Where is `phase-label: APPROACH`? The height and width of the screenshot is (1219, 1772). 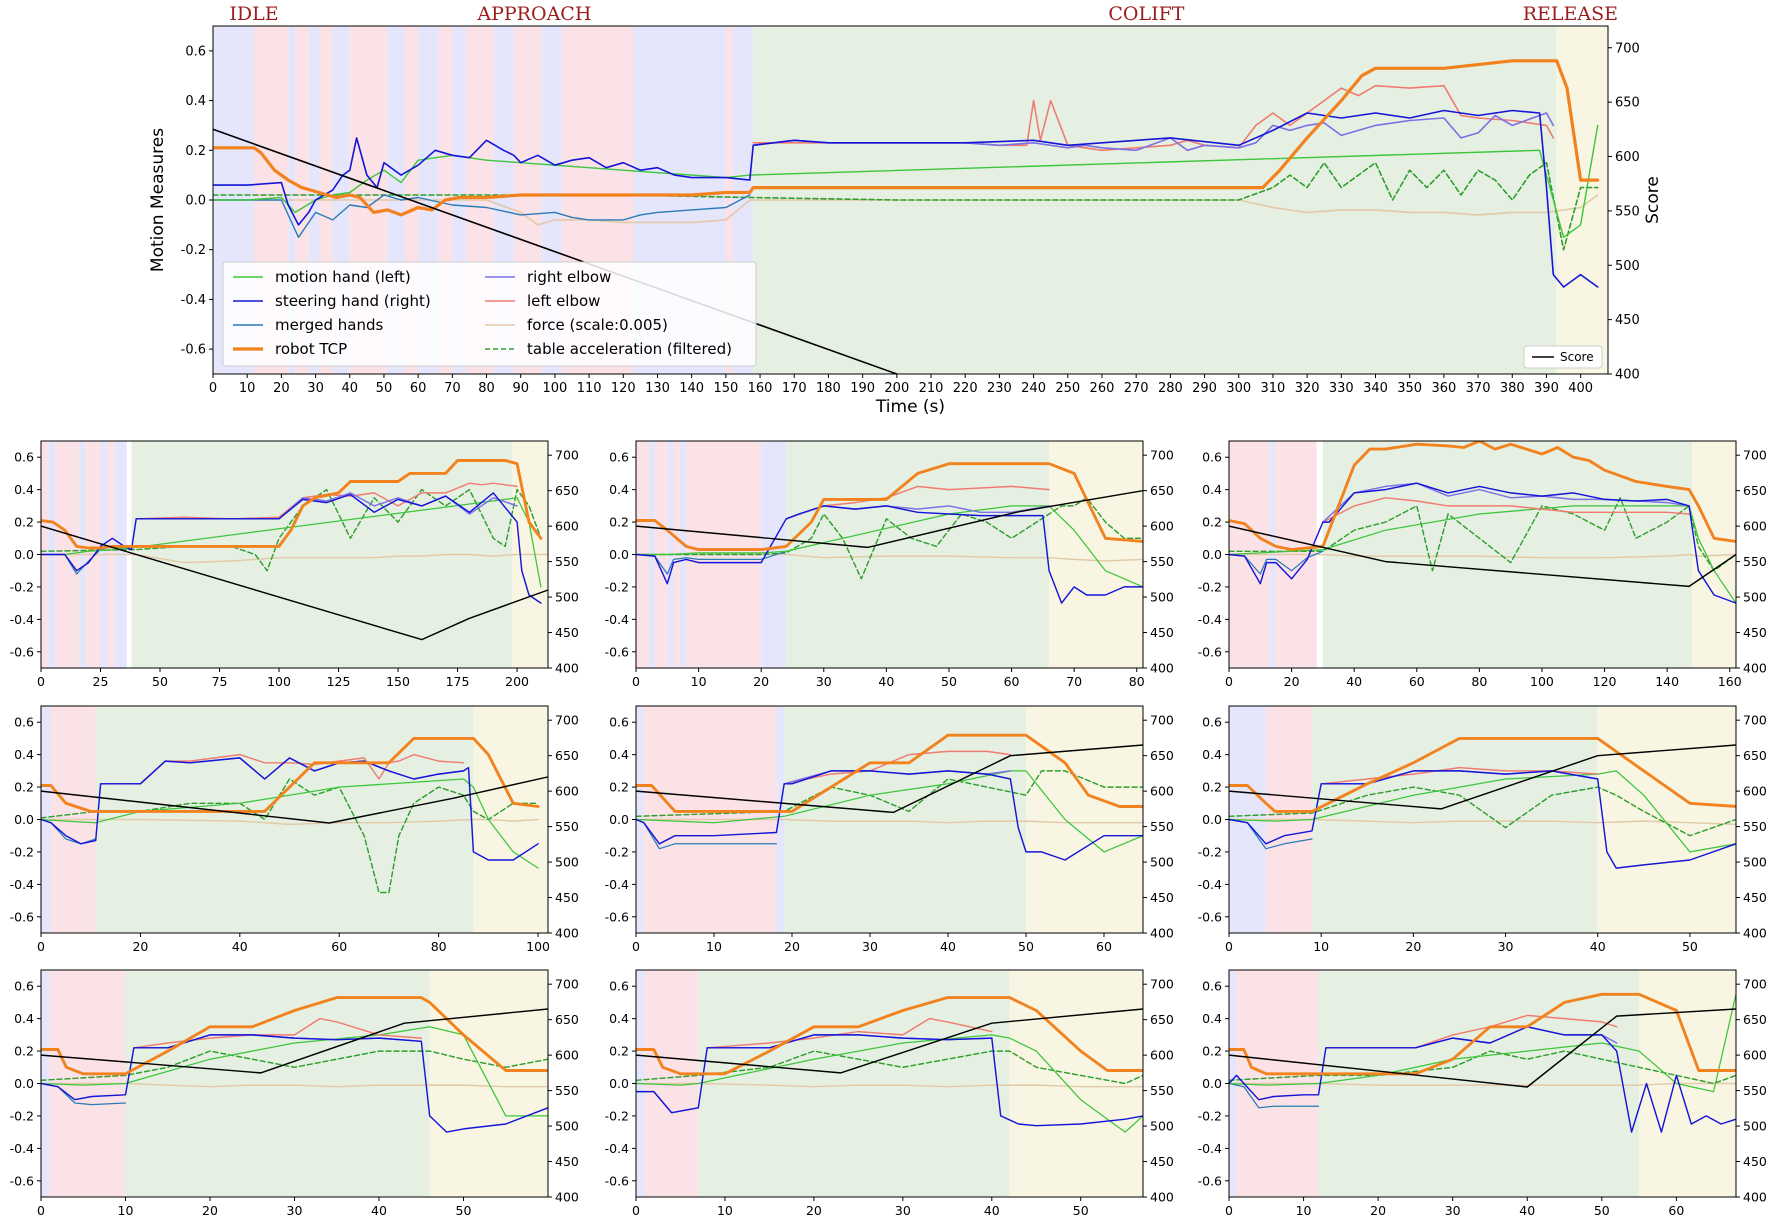 phase-label: APPROACH is located at coordinates (533, 14).